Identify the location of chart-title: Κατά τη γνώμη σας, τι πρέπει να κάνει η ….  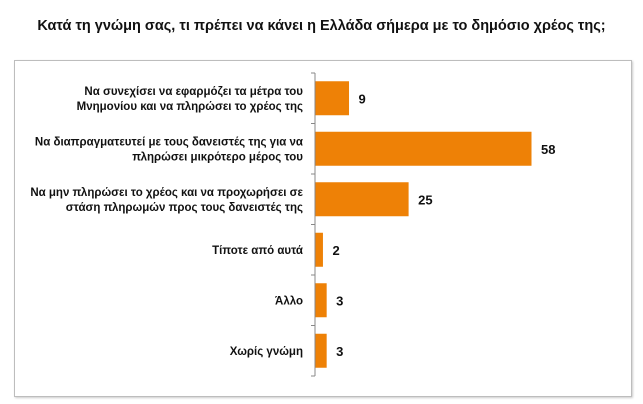
(321, 26).